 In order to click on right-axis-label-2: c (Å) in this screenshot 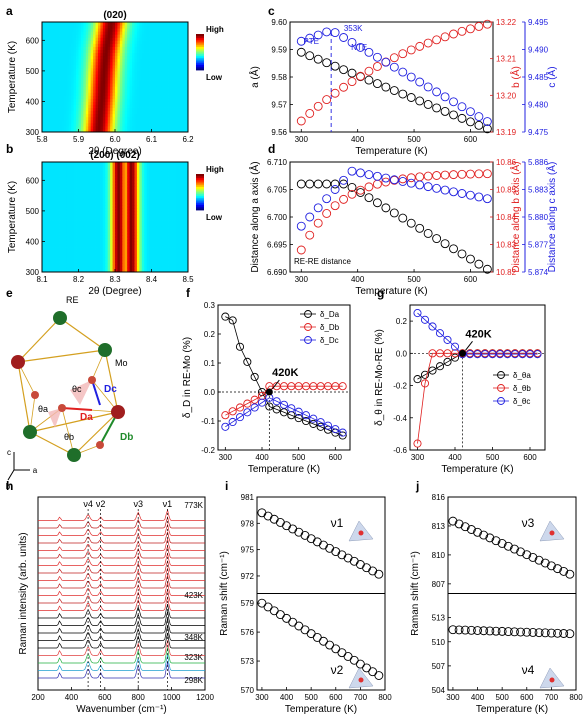, I will do `click(551, 76)`.